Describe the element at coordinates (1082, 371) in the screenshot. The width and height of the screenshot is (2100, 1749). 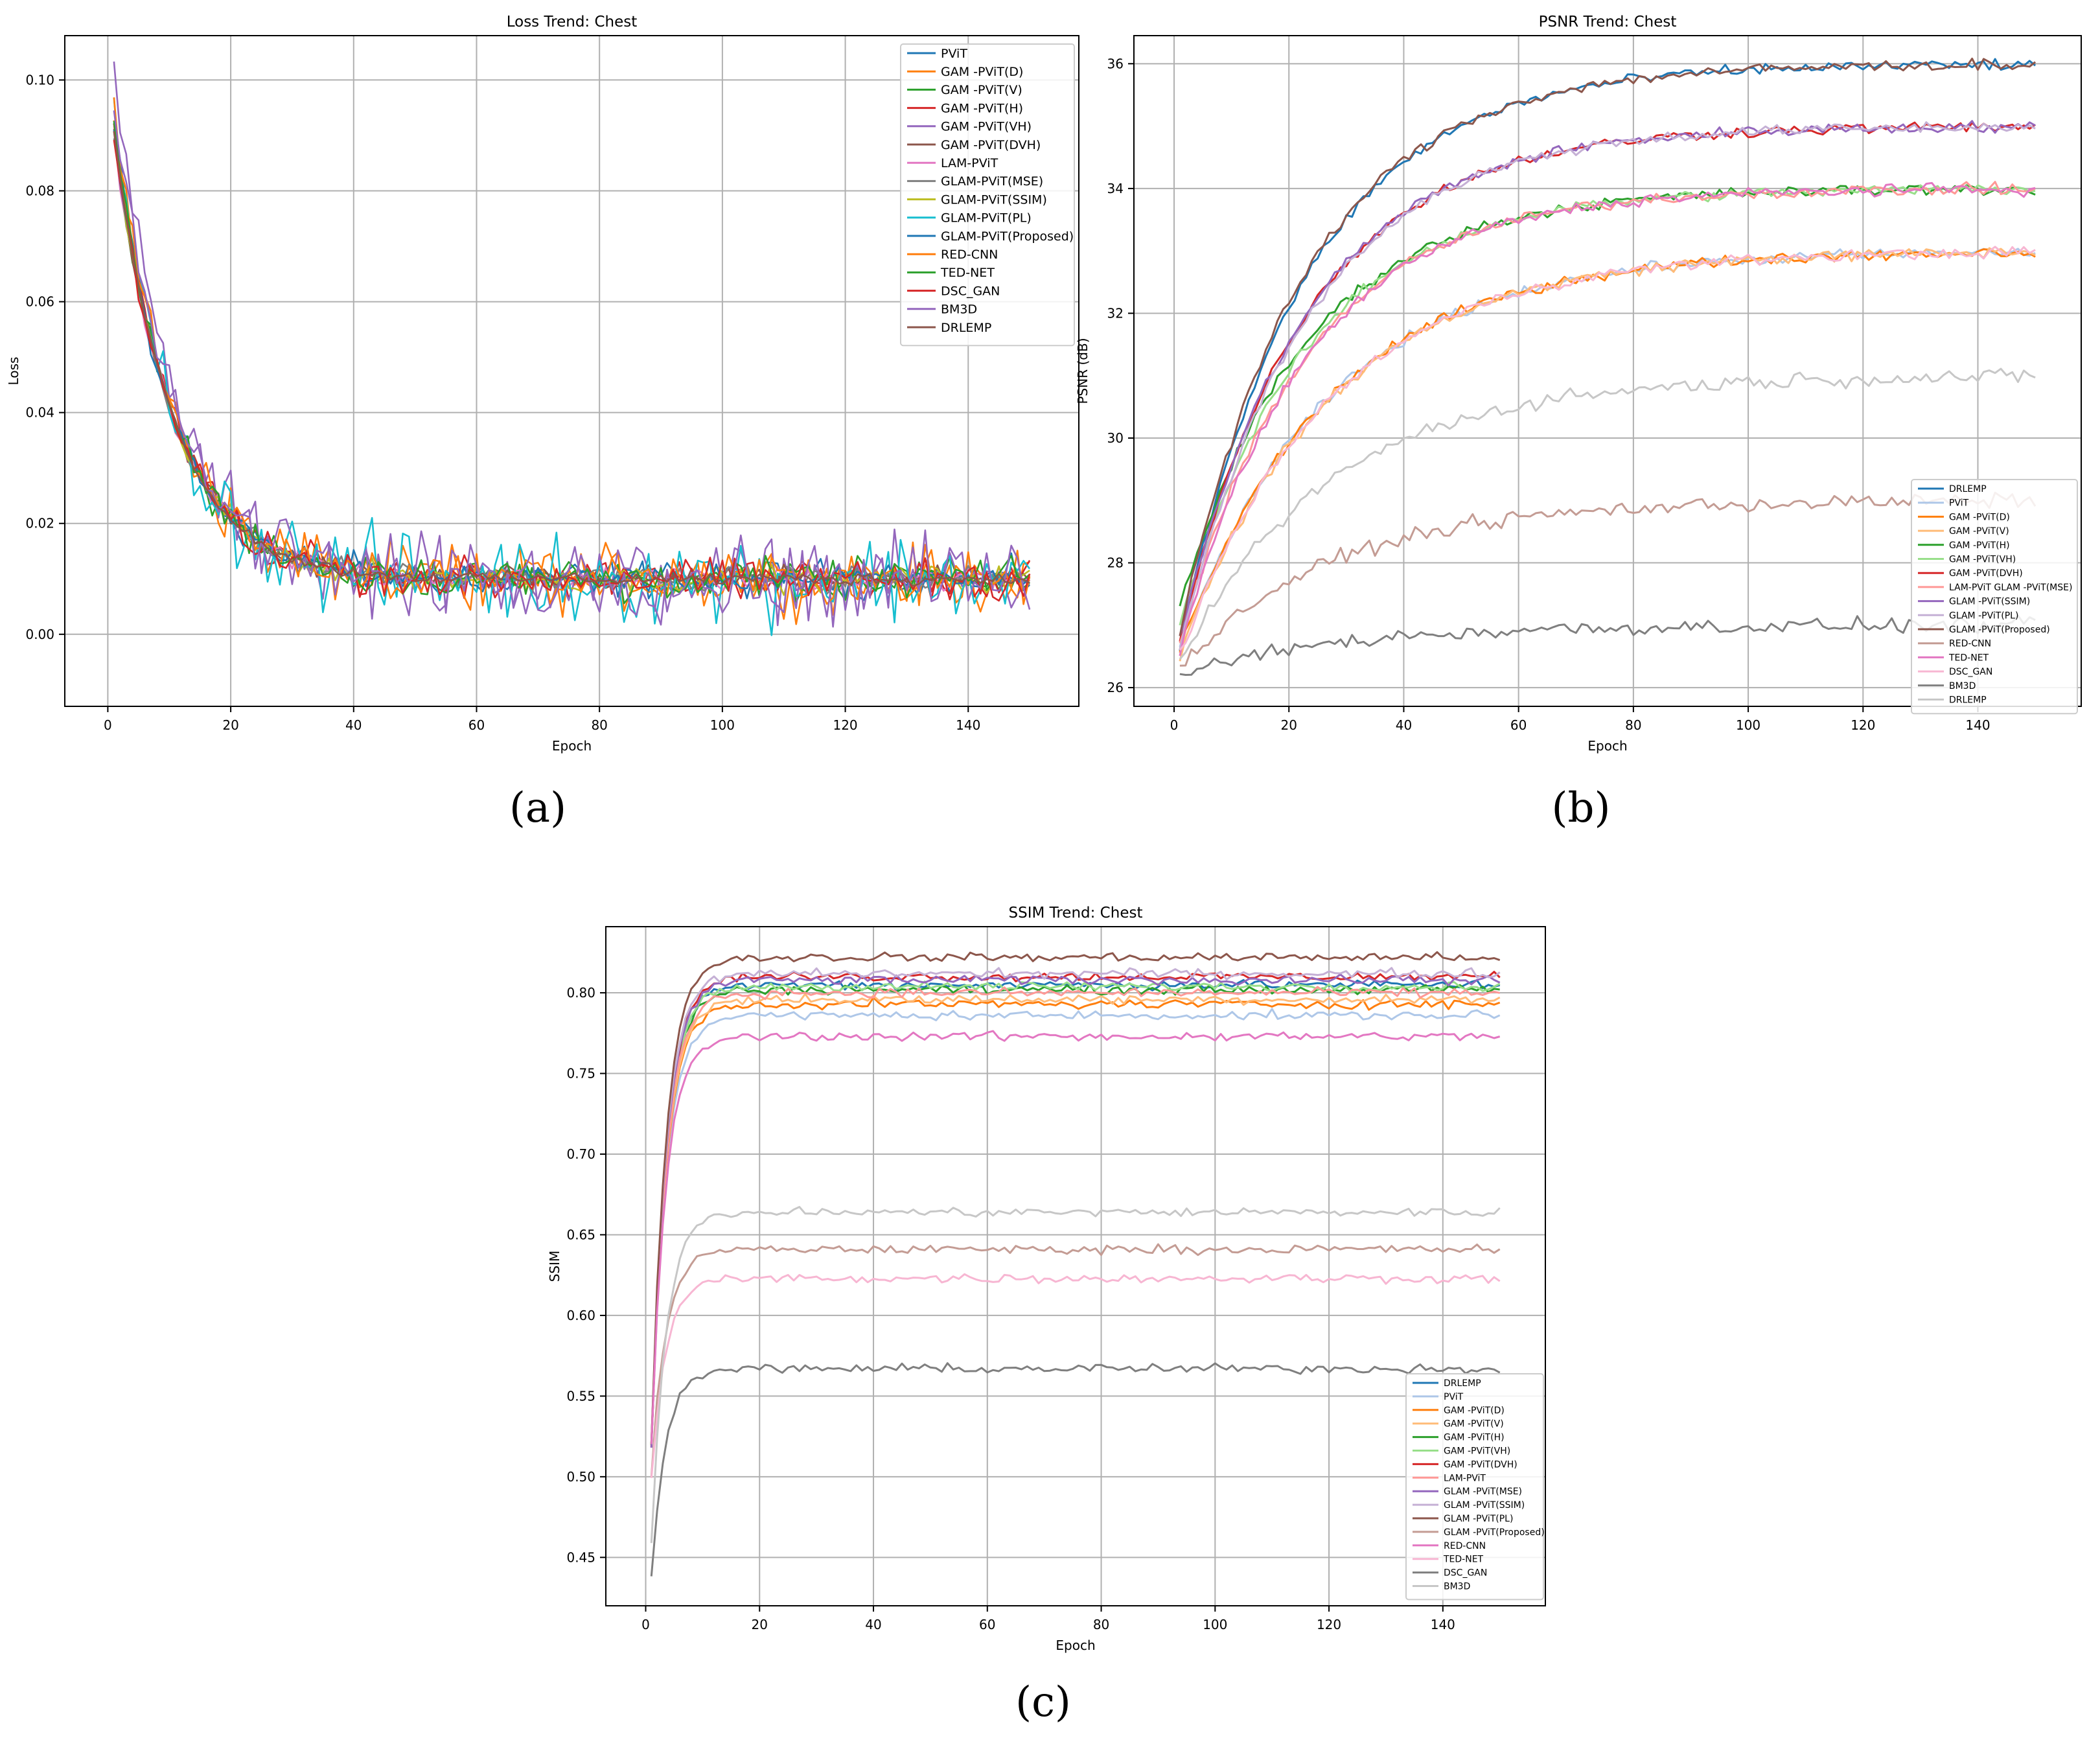
I see `y-axis-label: PSNR (dB)` at that location.